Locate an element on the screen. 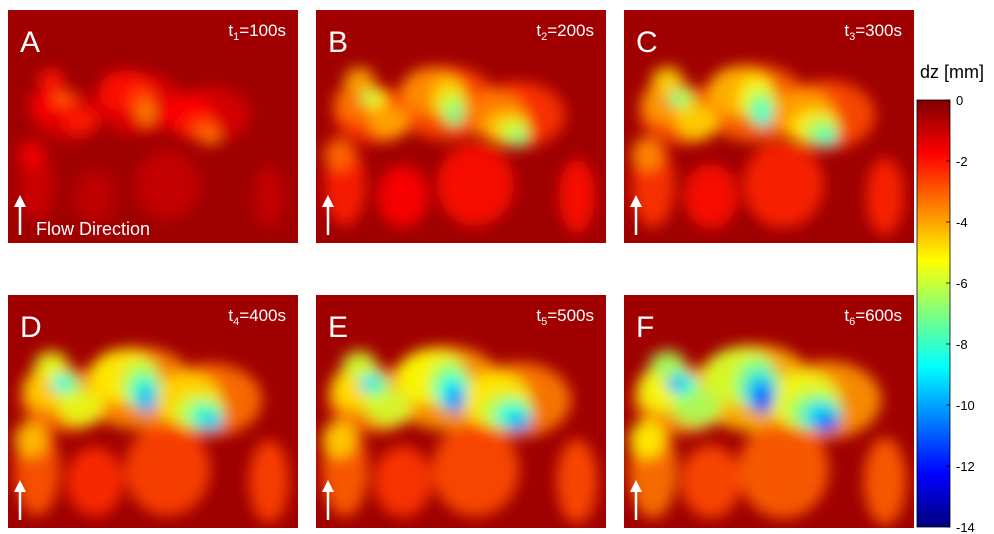 The width and height of the screenshot is (994, 534). time-label: t3=300s is located at coordinates (873, 32).